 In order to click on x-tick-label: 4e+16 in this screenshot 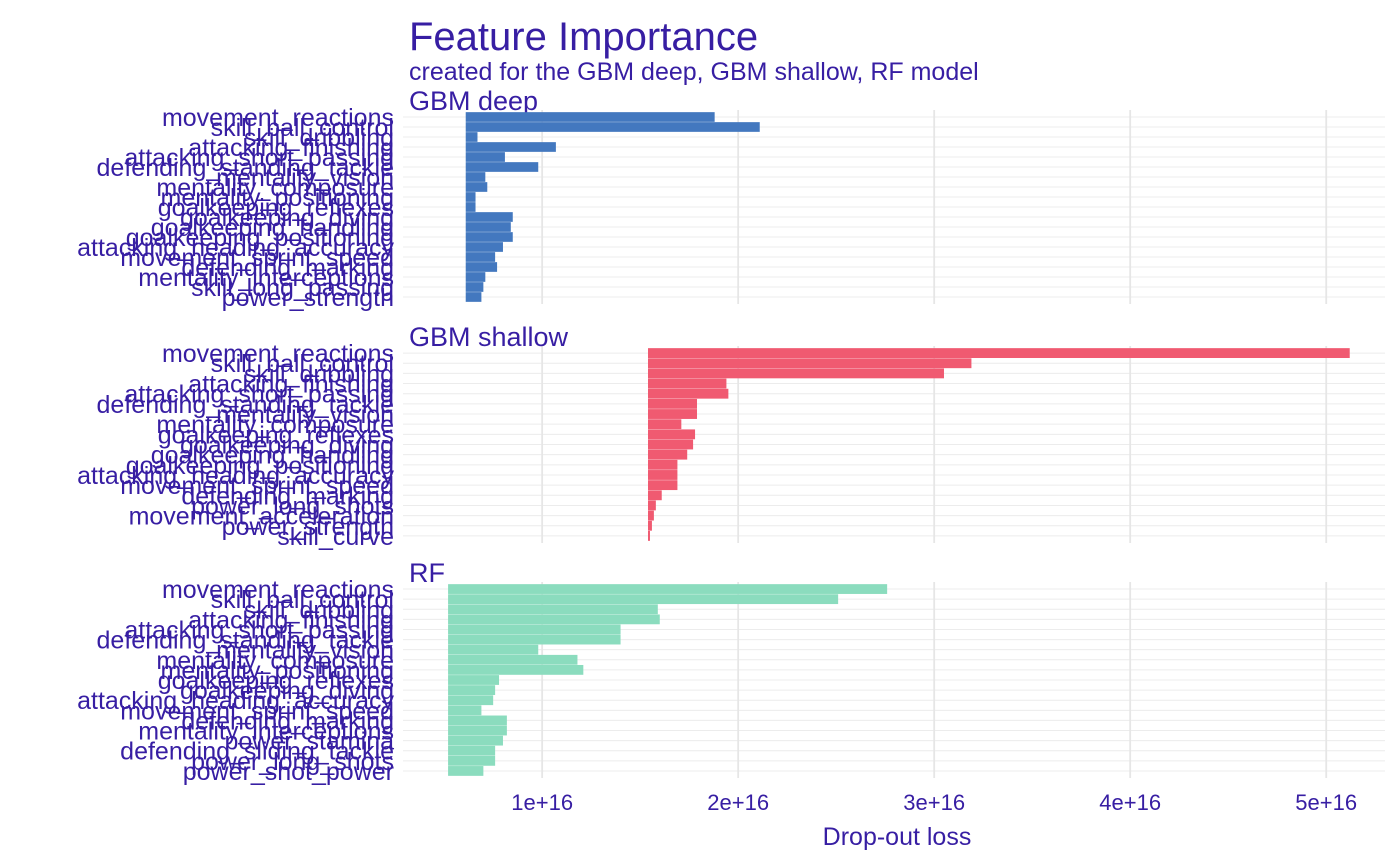, I will do `click(1130, 802)`.